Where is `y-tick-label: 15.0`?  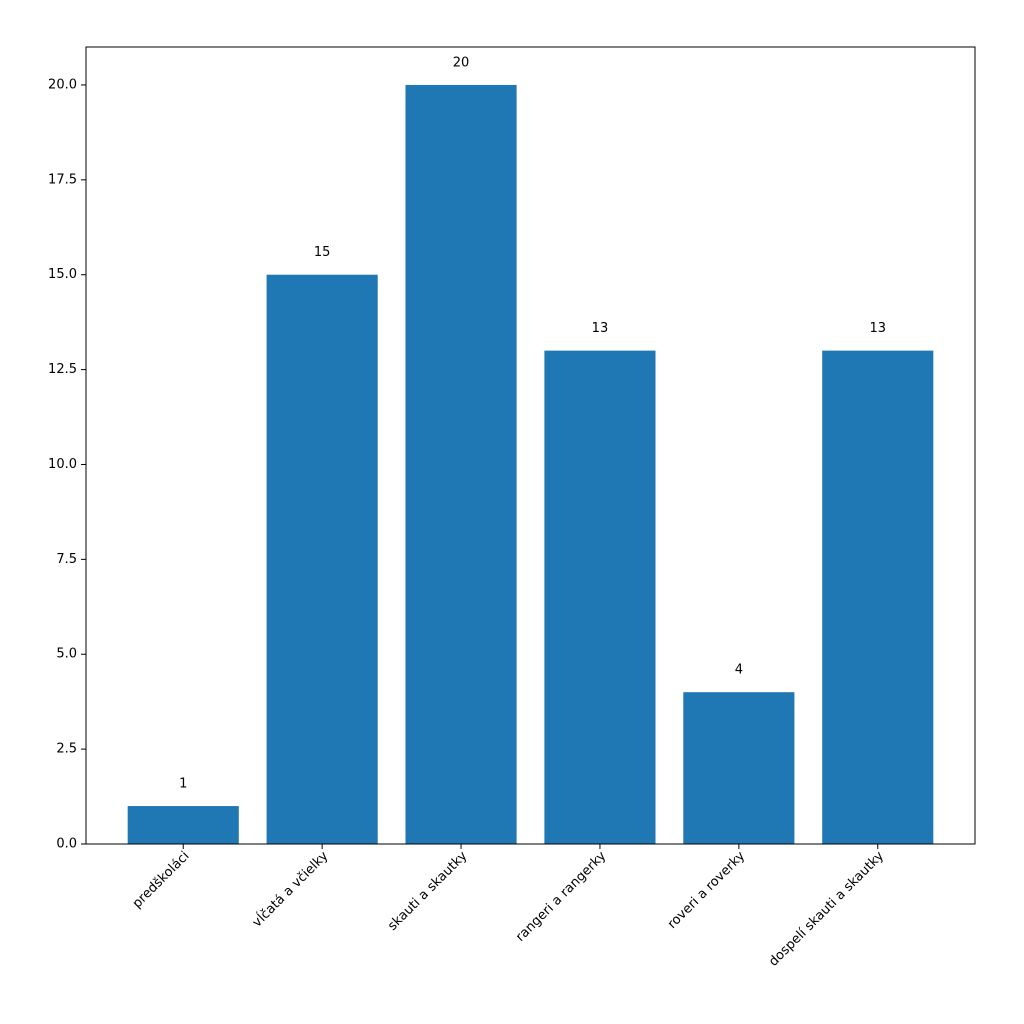 y-tick-label: 15.0 is located at coordinates (62, 274).